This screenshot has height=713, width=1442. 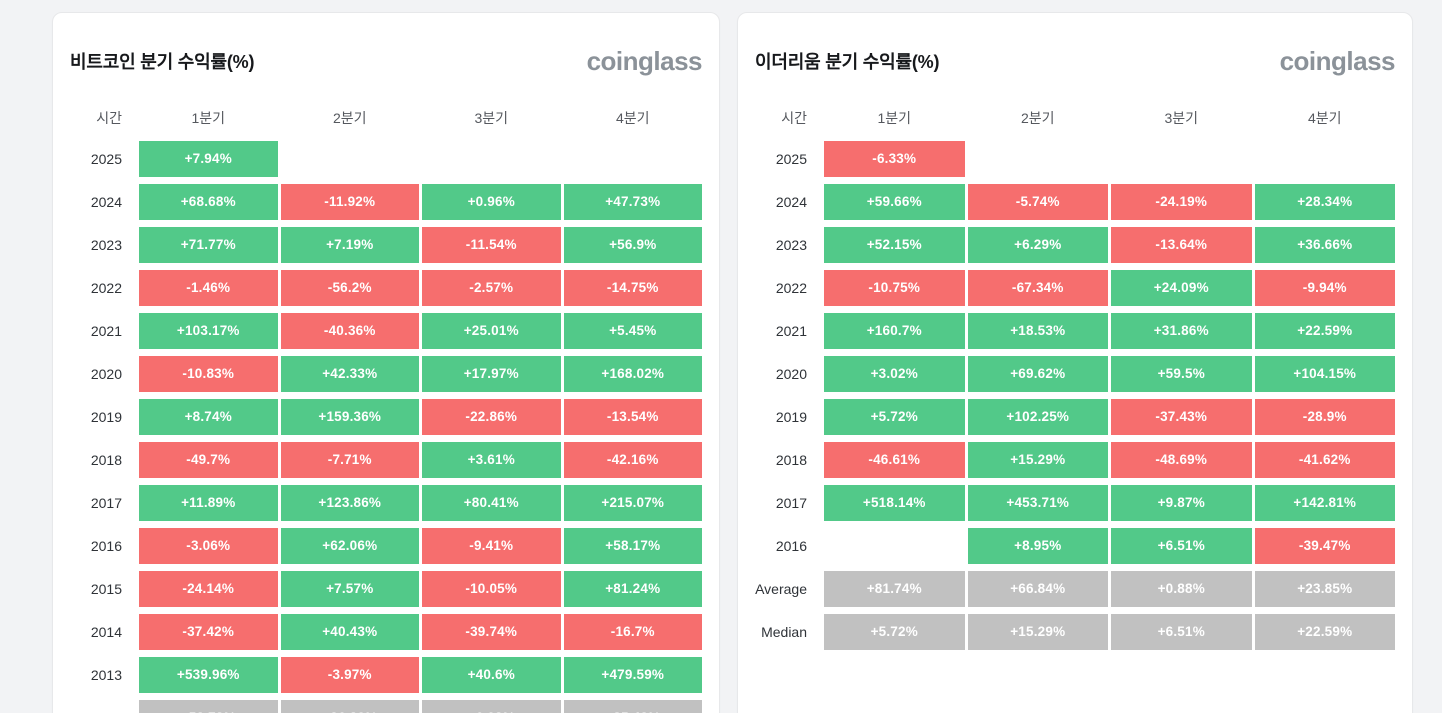 I want to click on return-cell: +52.15%, so click(x=894, y=245).